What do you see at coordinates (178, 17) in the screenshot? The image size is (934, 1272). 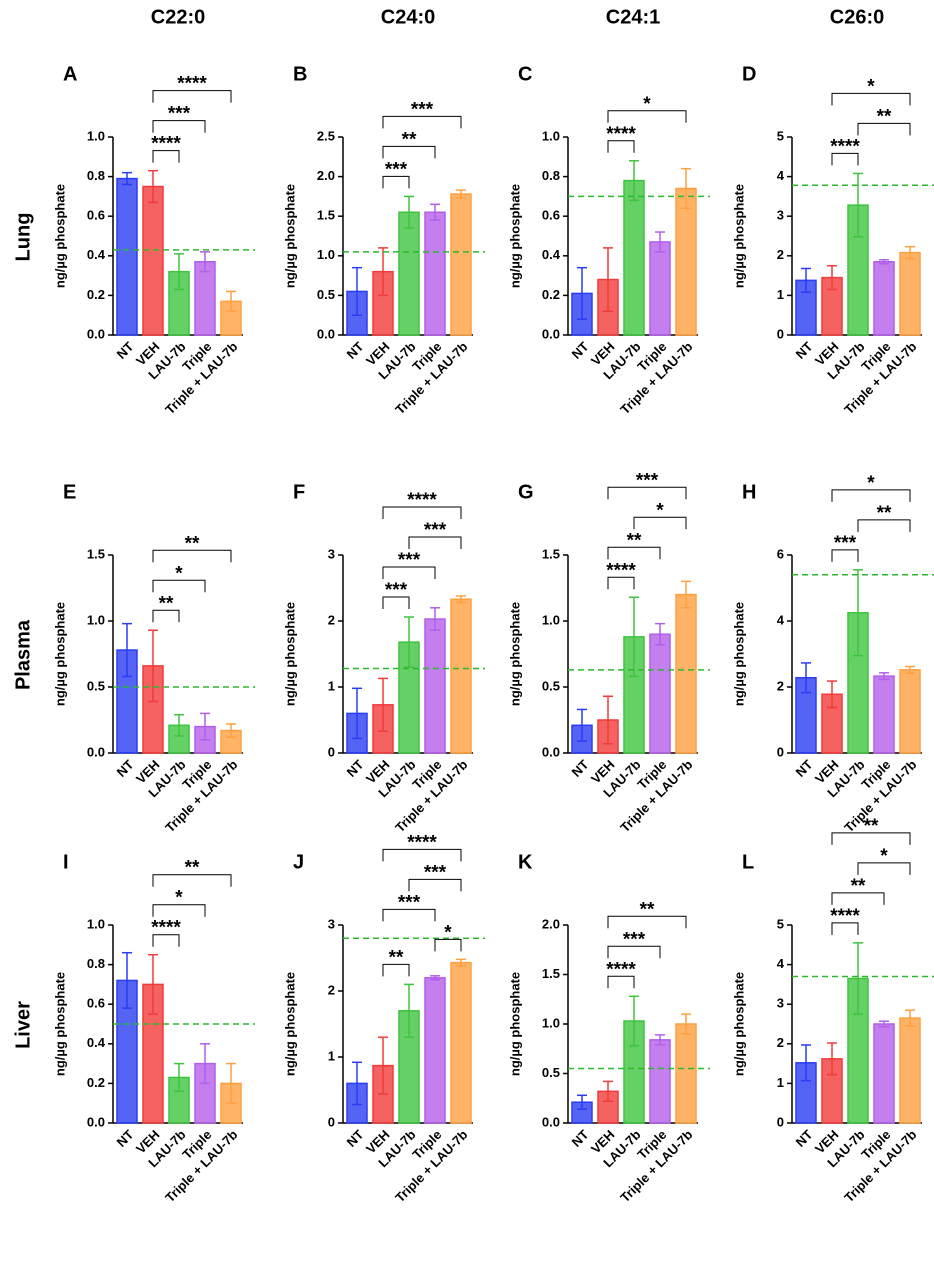 I see `column-title: C22:0` at bounding box center [178, 17].